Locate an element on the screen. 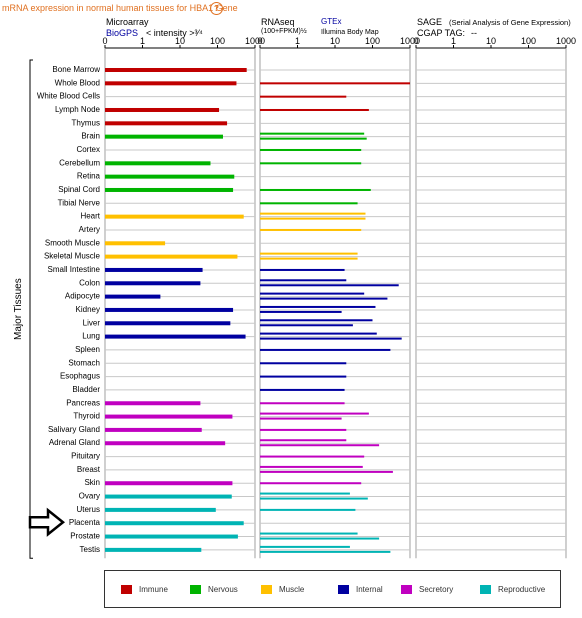 The image size is (582, 618). microarray-unit: < intensity >³⁄⁴ is located at coordinates (174, 33).